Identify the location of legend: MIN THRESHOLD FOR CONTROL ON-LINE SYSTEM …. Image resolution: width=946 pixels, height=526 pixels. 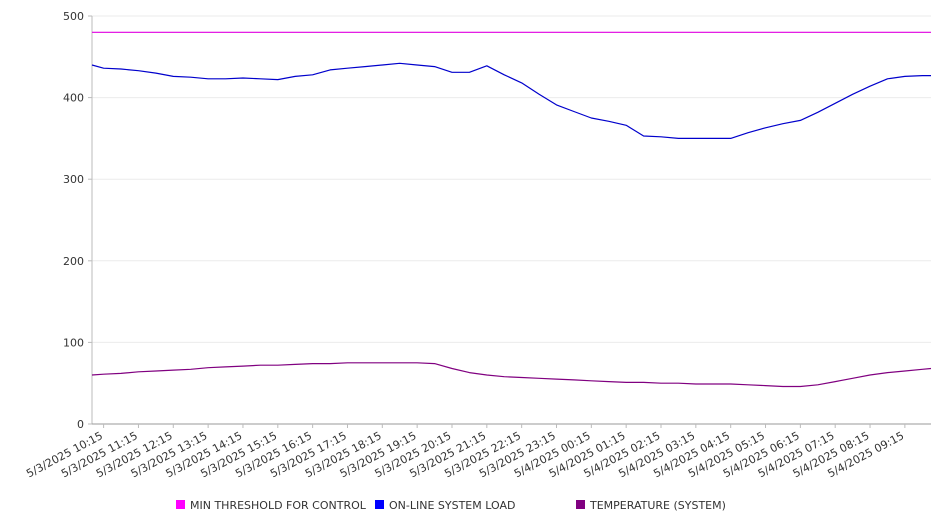
(451, 505).